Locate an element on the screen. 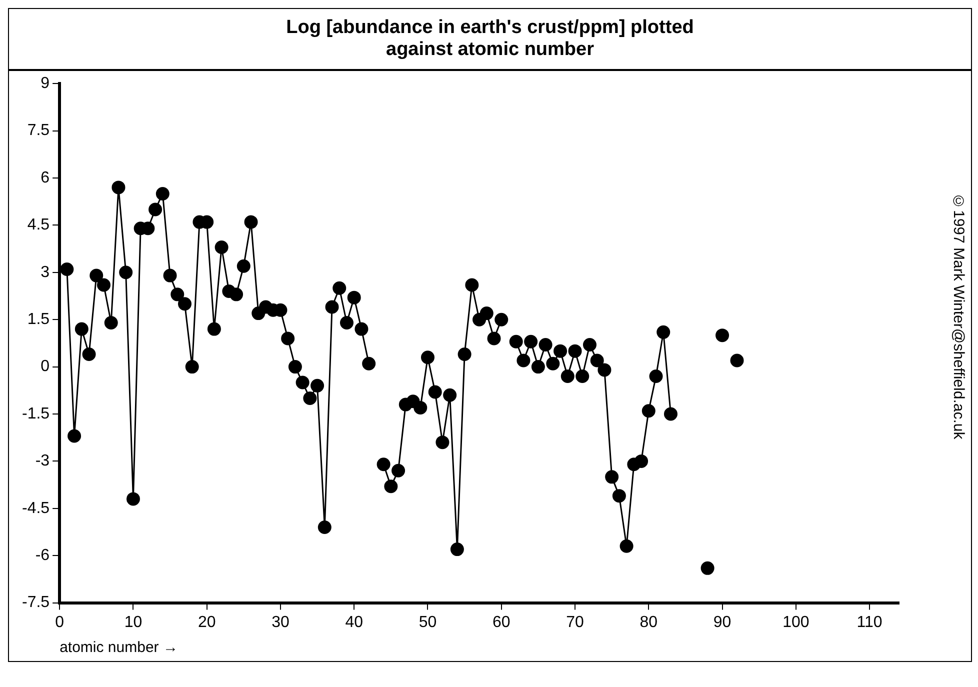  x-tick-label: 30 is located at coordinates (281, 622).